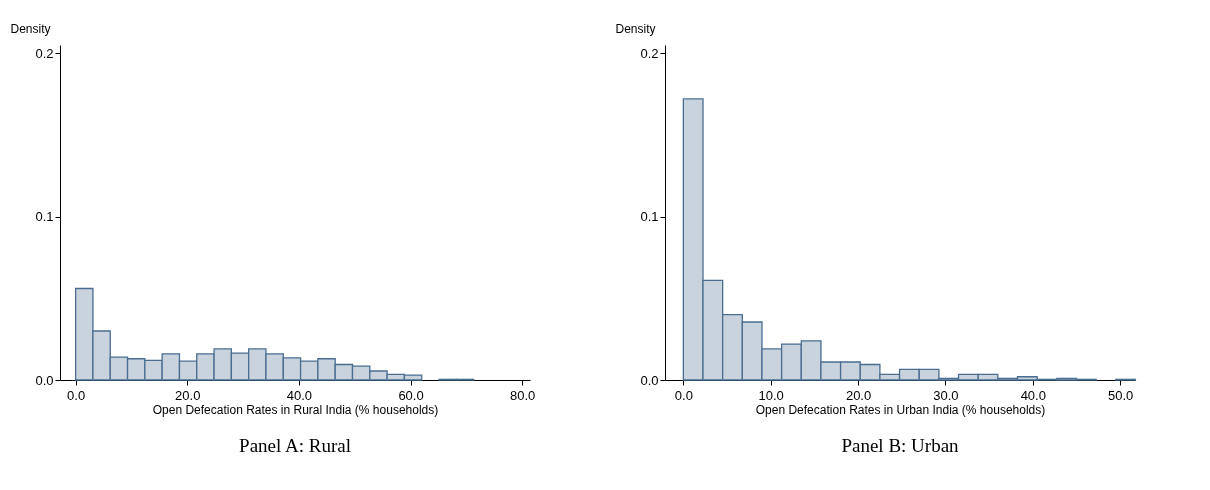 This screenshot has width=1210, height=490. I want to click on text: Panel B: Urban, so click(900, 445).